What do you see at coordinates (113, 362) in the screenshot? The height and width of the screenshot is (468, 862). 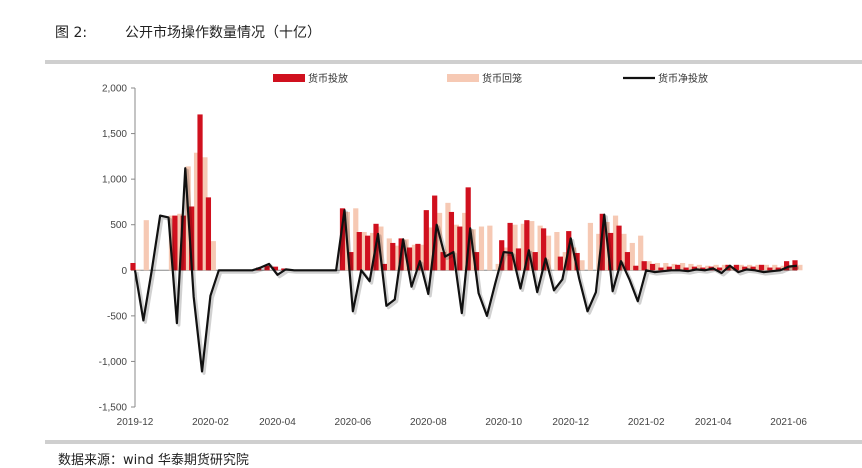 I see `y-tick-label: -1,000` at bounding box center [113, 362].